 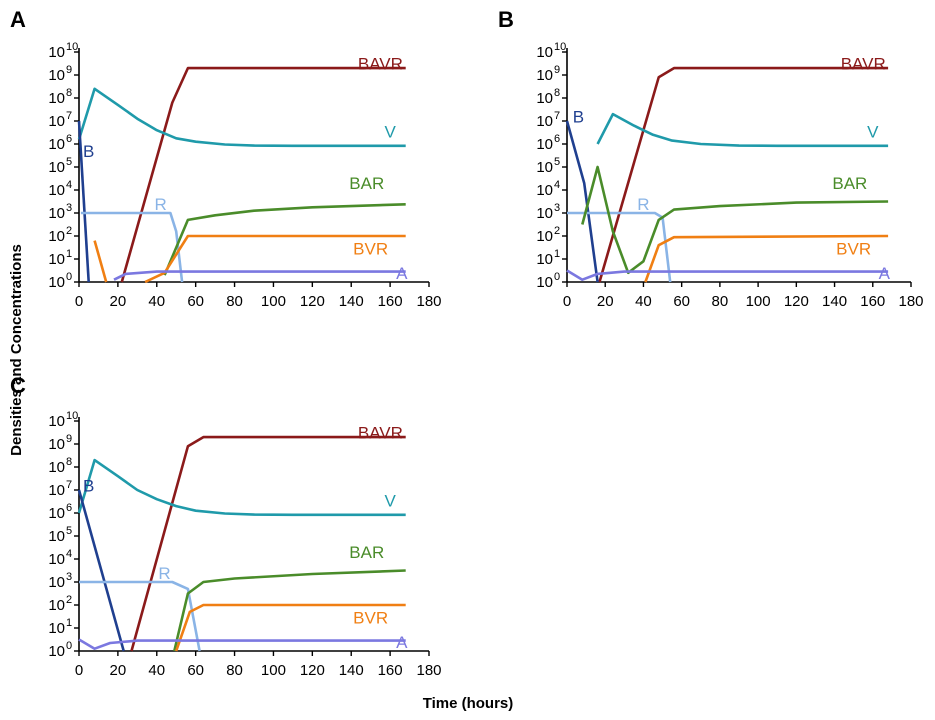 I want to click on x-axis-title: Time (hours), so click(x=468, y=703).